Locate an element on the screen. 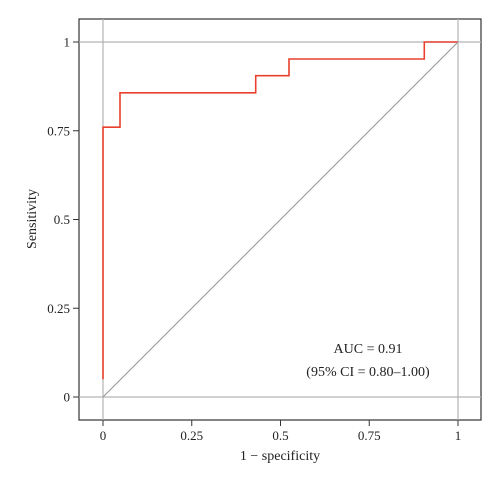  y-tick-label: 0.5 is located at coordinates (62, 219).